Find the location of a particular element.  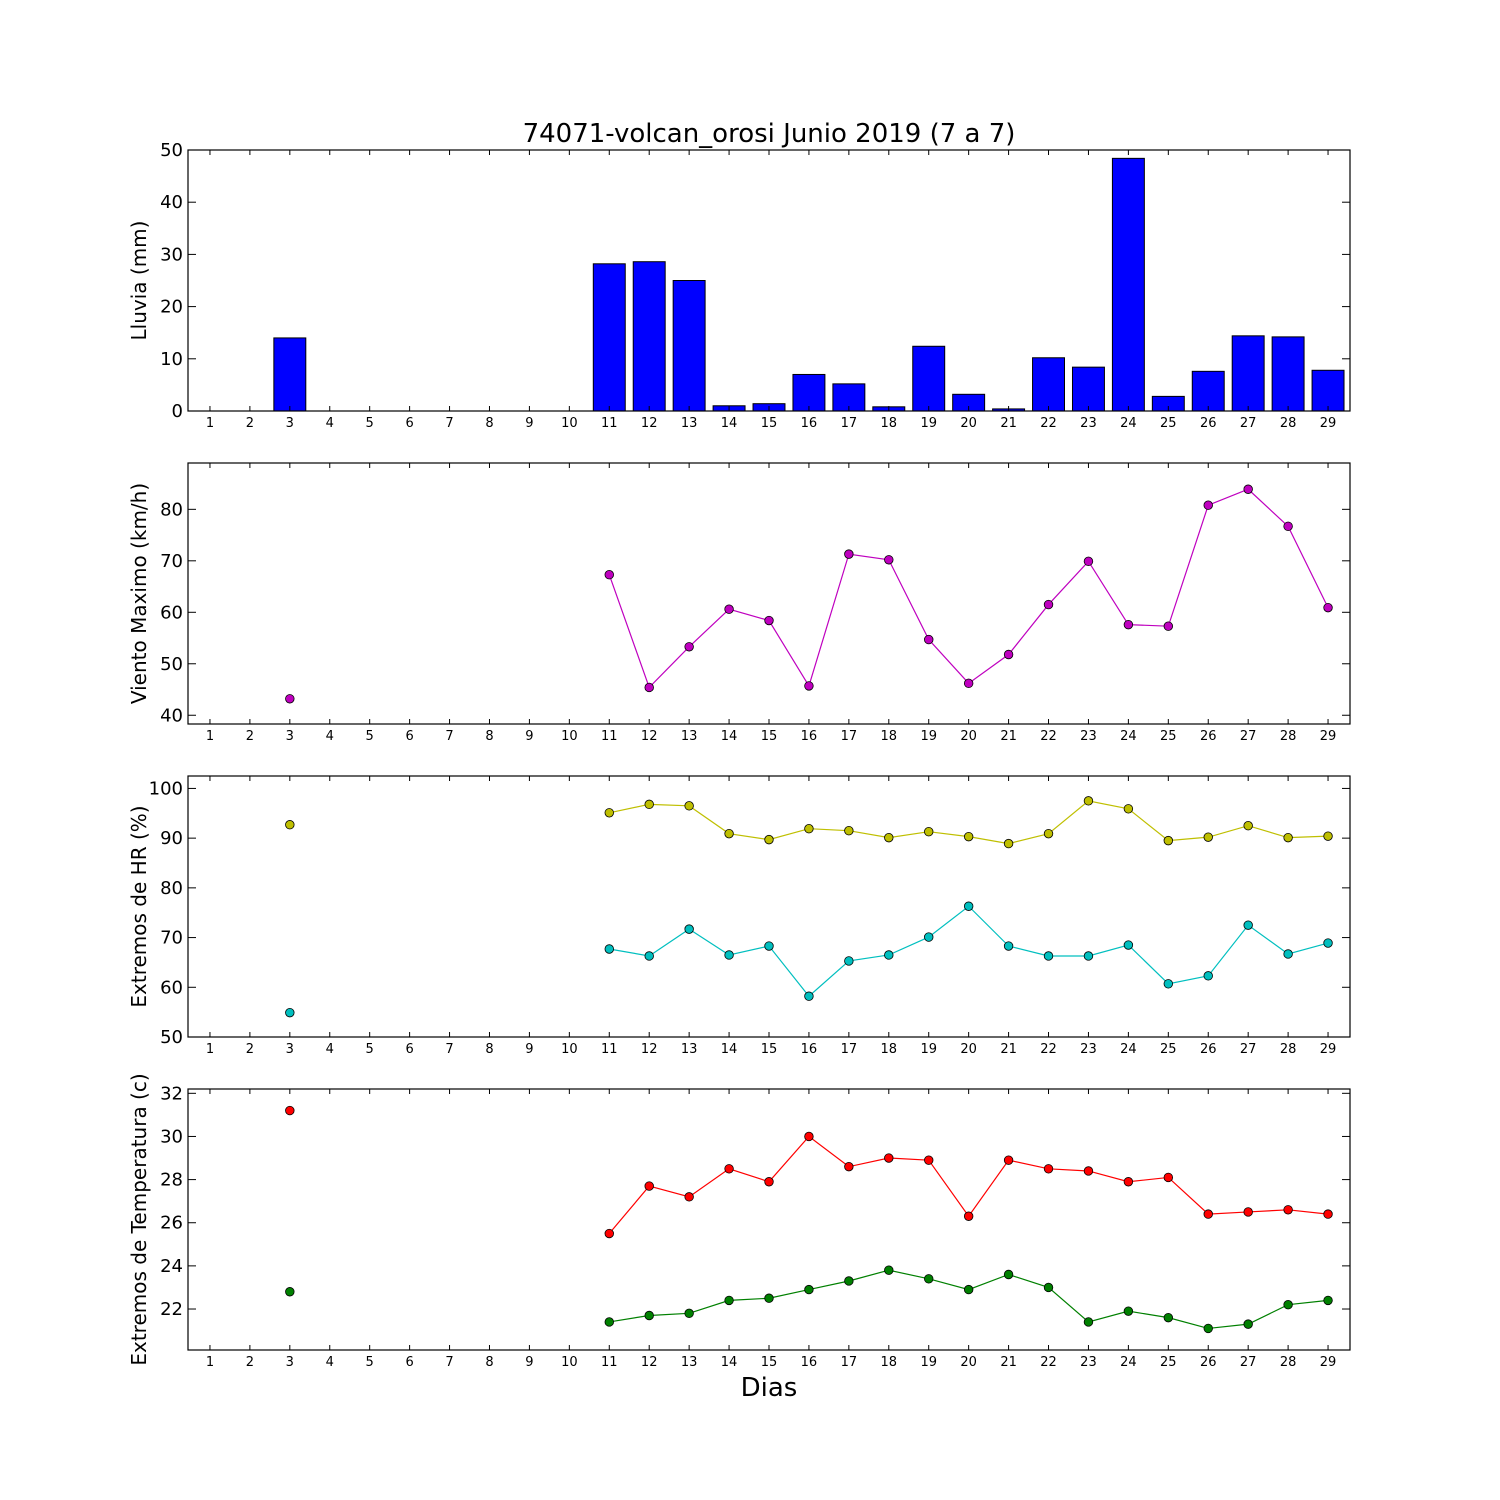

y-tick-label: 10 is located at coordinates (171, 359).